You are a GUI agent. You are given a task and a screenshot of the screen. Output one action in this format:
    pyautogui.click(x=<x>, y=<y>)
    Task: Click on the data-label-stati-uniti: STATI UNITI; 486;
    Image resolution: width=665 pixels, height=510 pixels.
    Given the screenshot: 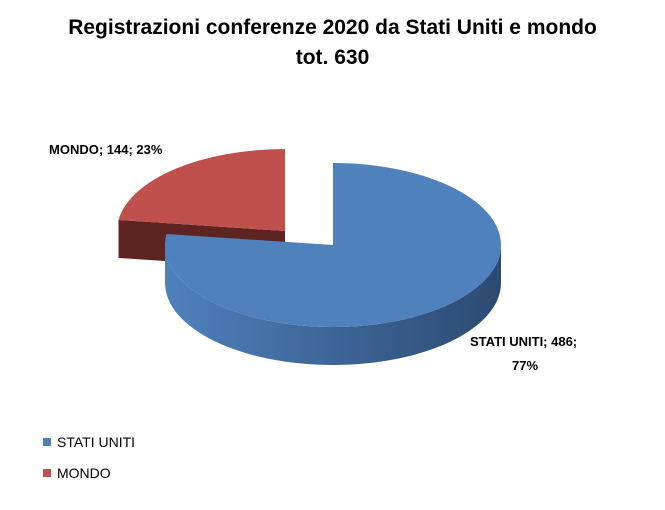 What is the action you would take?
    pyautogui.click(x=523, y=341)
    